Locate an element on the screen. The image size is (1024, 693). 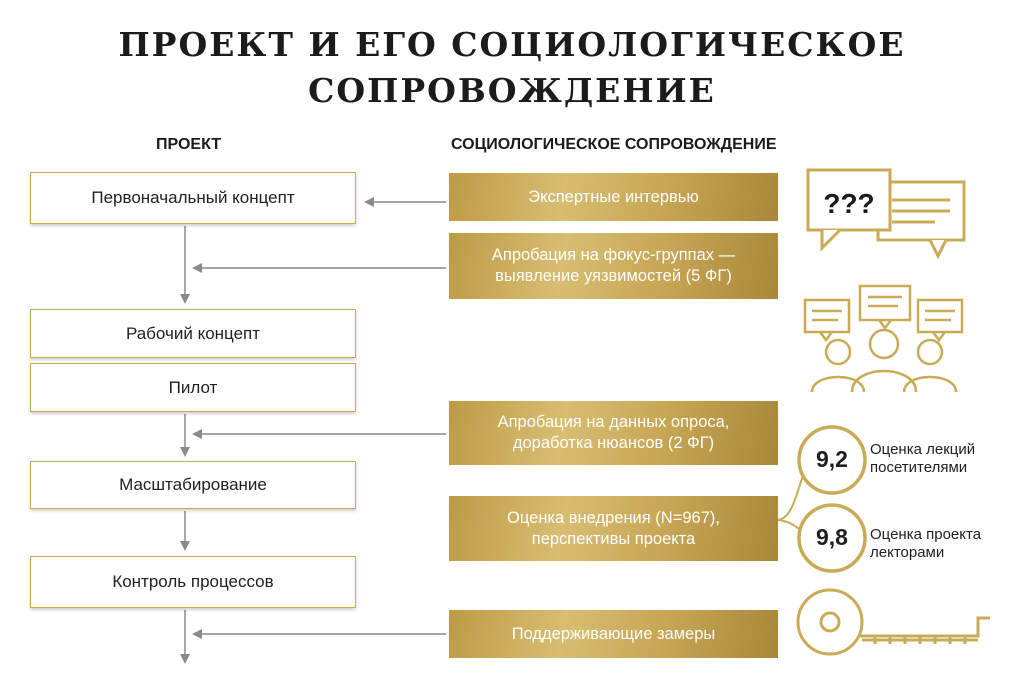
sociology-step-supporting-measurements: Поддерживающие замеры is located at coordinates (613, 634).